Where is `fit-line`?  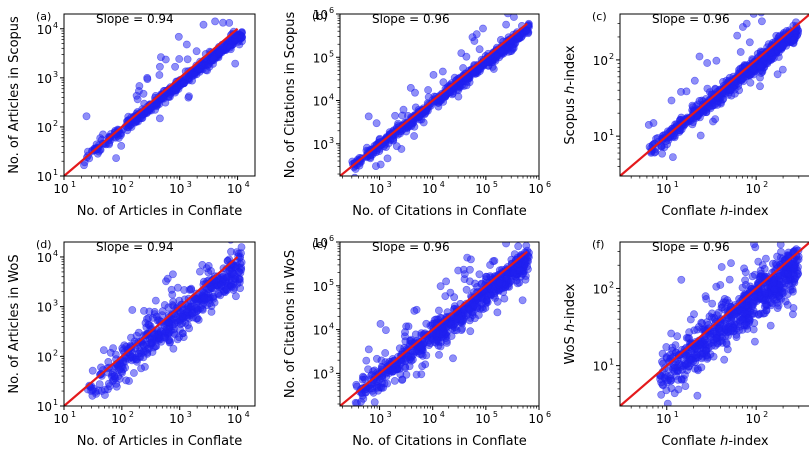 fit-line is located at coordinates (434, 99).